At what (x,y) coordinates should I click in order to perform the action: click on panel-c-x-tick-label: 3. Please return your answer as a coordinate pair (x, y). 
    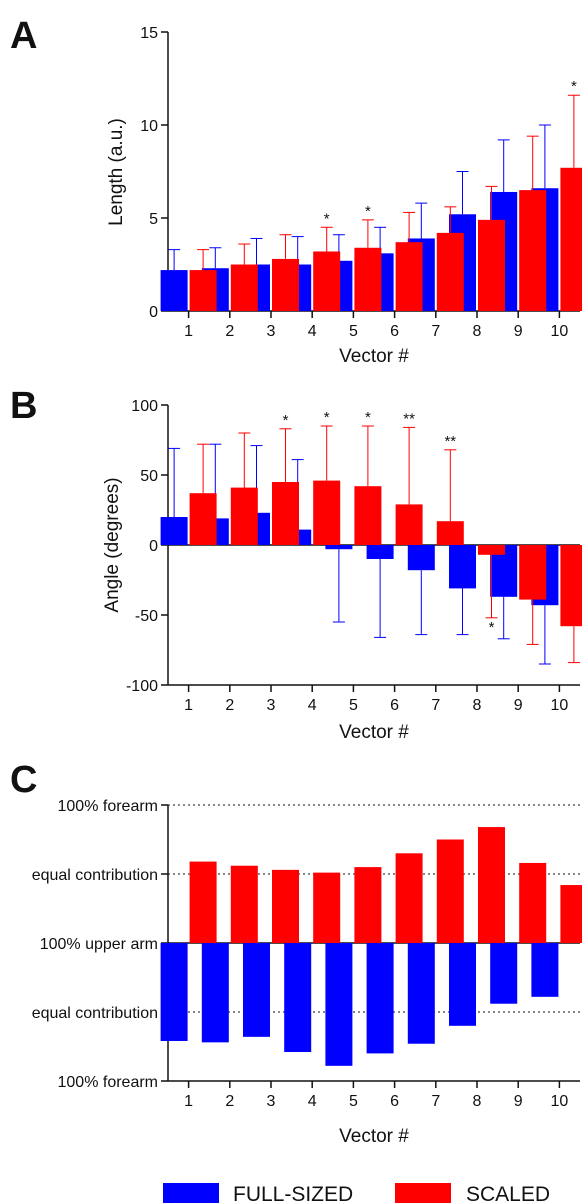
    Looking at the image, I should click on (271, 1101).